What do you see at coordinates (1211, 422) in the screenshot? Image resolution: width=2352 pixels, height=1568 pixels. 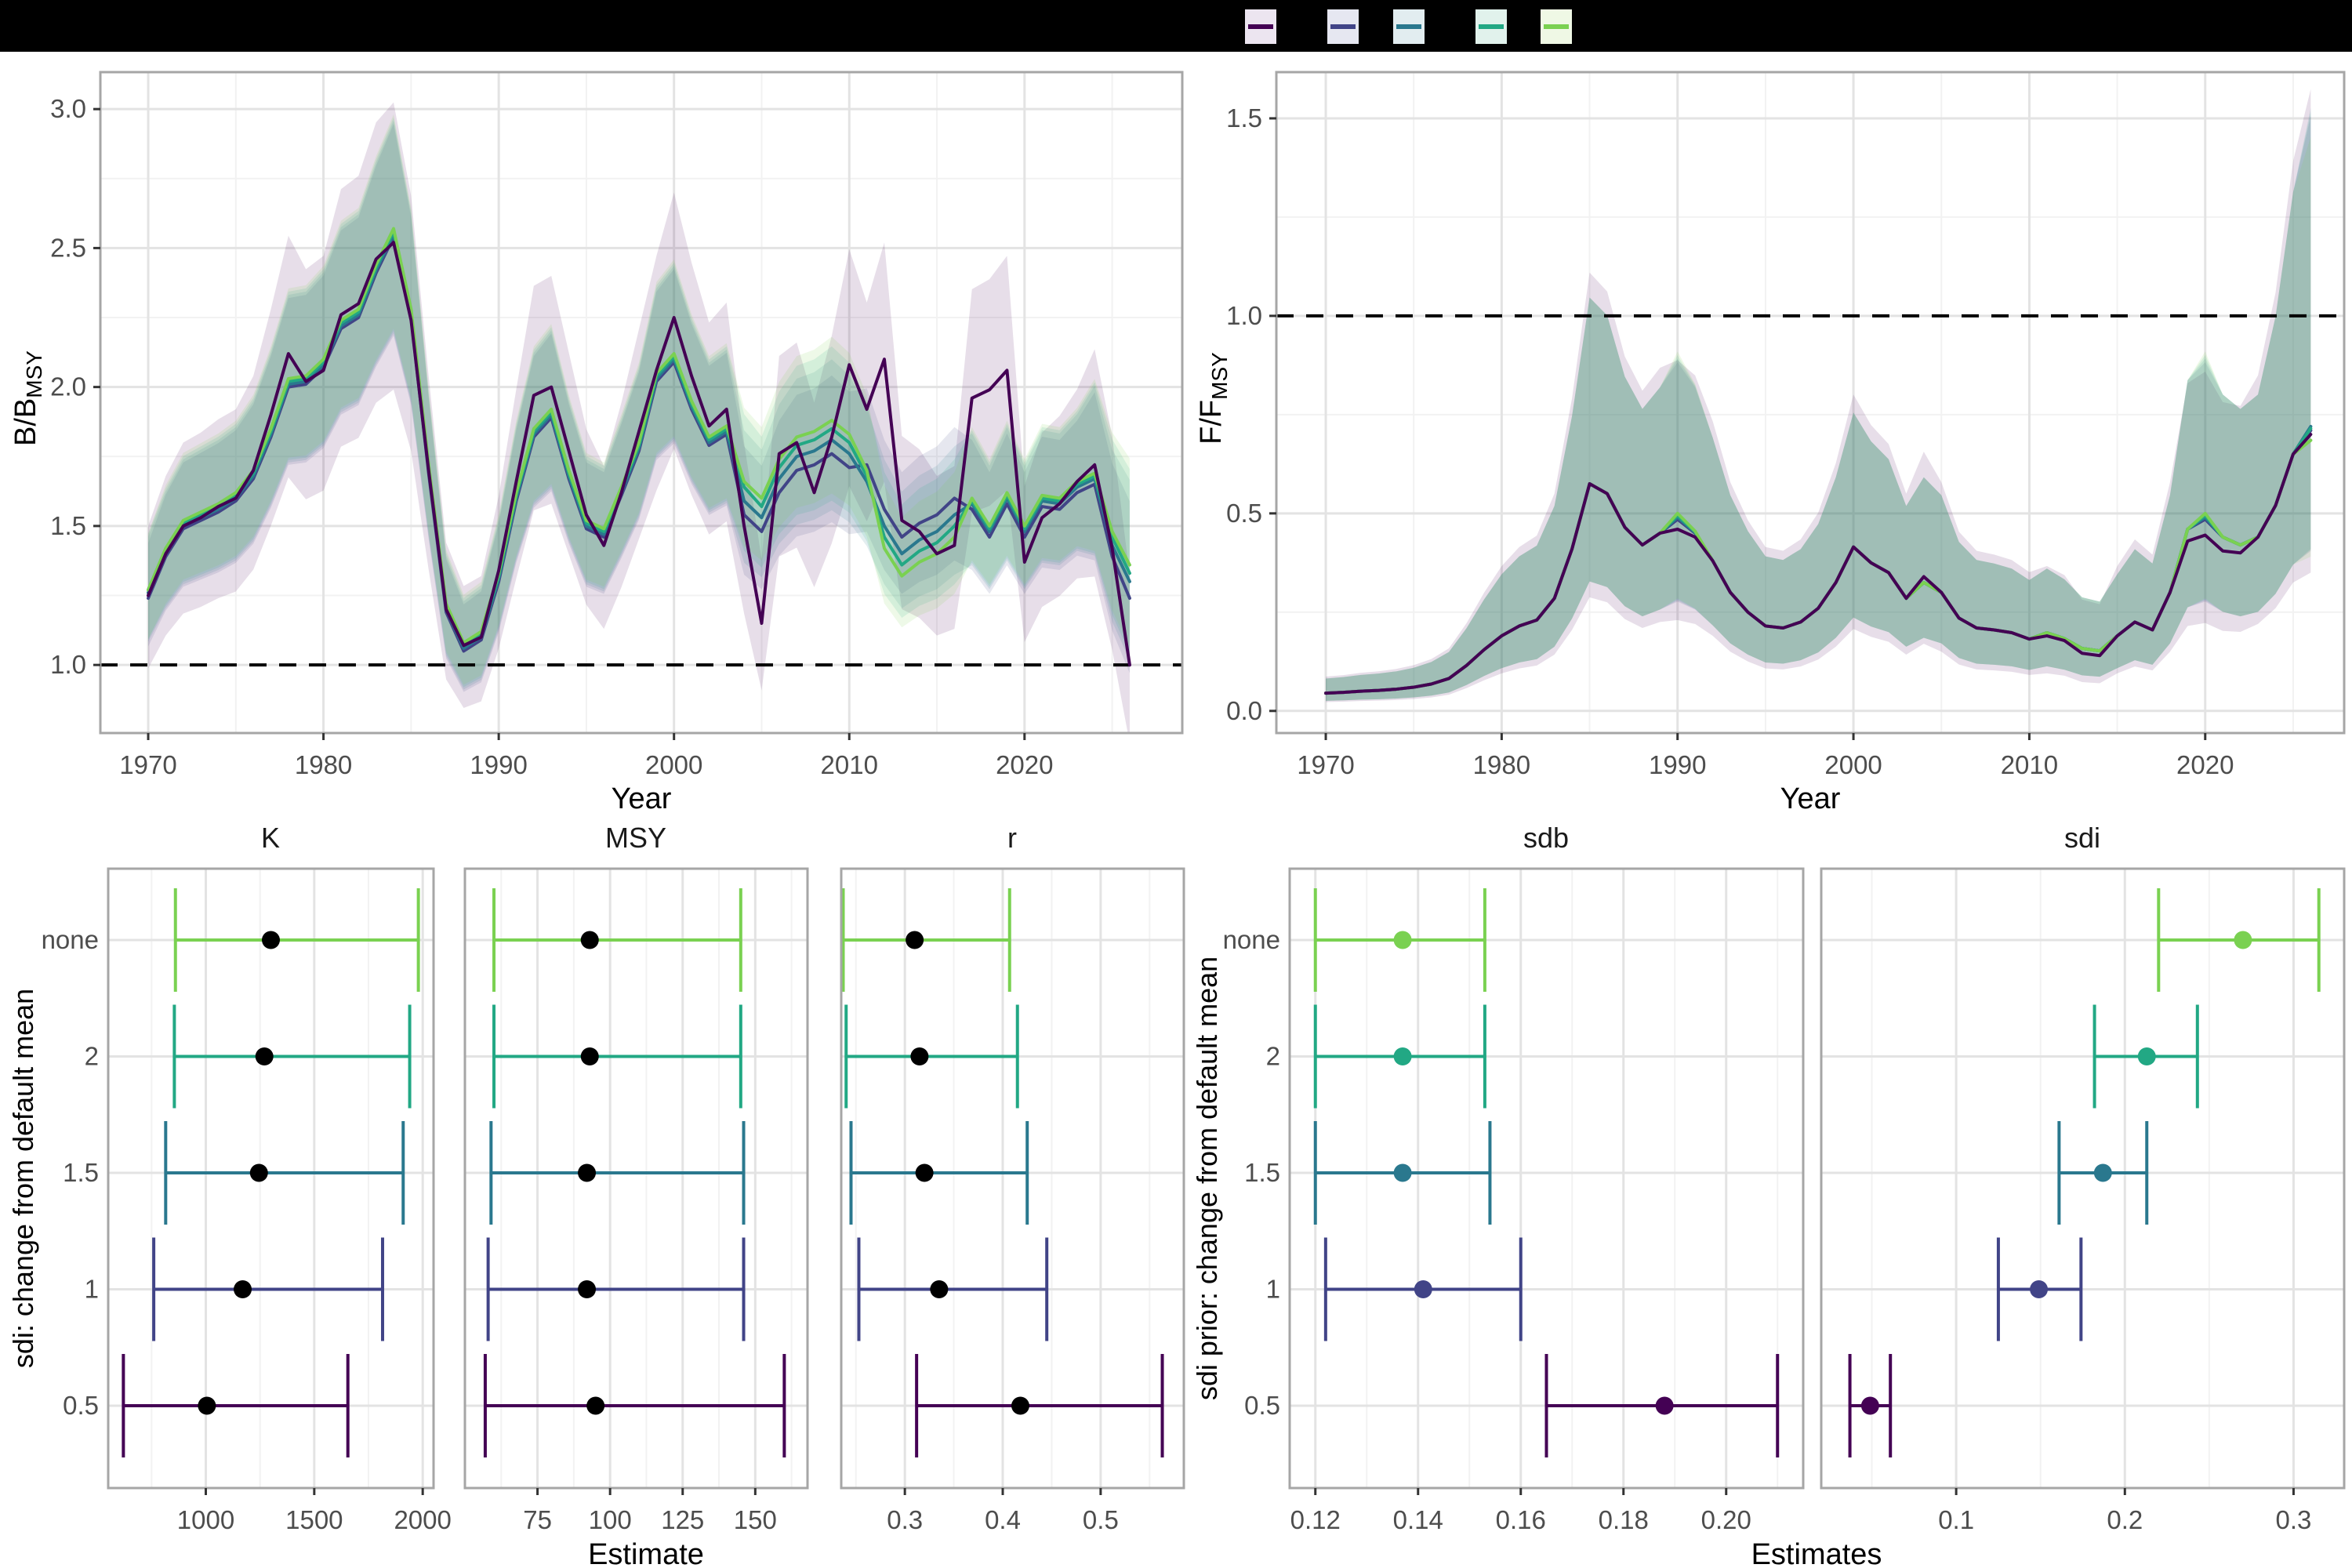 I see `ffmsy-y-axis-title-main: F/F` at bounding box center [1211, 422].